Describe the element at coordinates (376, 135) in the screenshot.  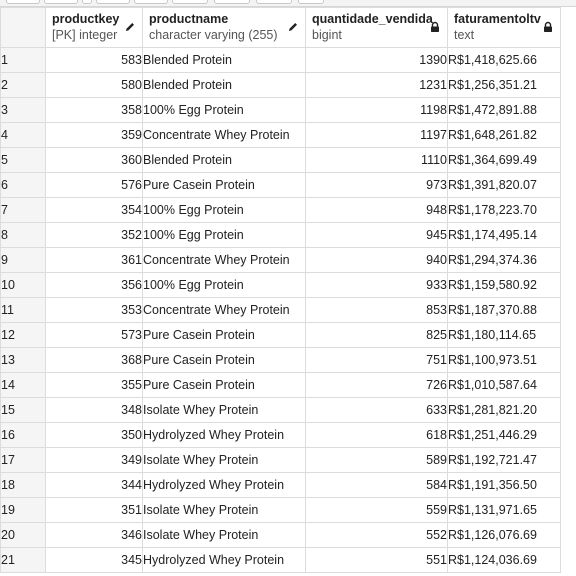
I see `cell-quantidade-vendida: 1197` at that location.